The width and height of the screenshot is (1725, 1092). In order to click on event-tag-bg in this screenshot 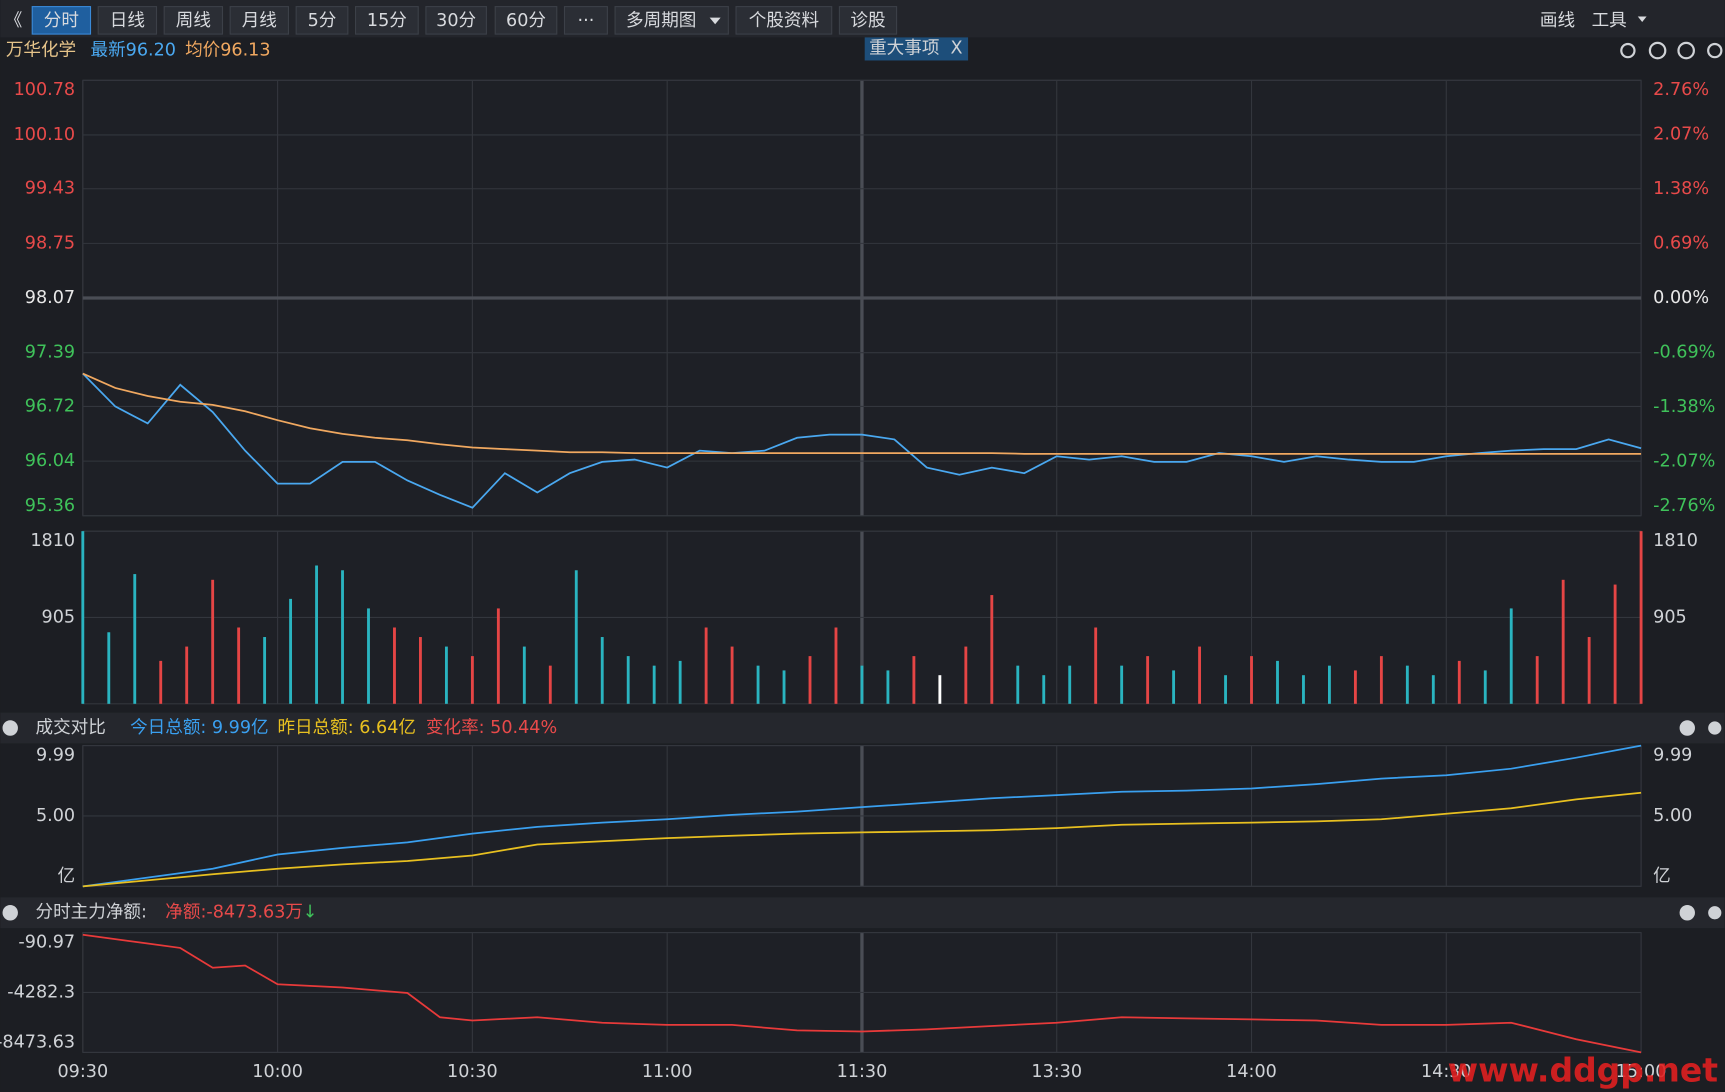, I will do `click(916, 49)`.